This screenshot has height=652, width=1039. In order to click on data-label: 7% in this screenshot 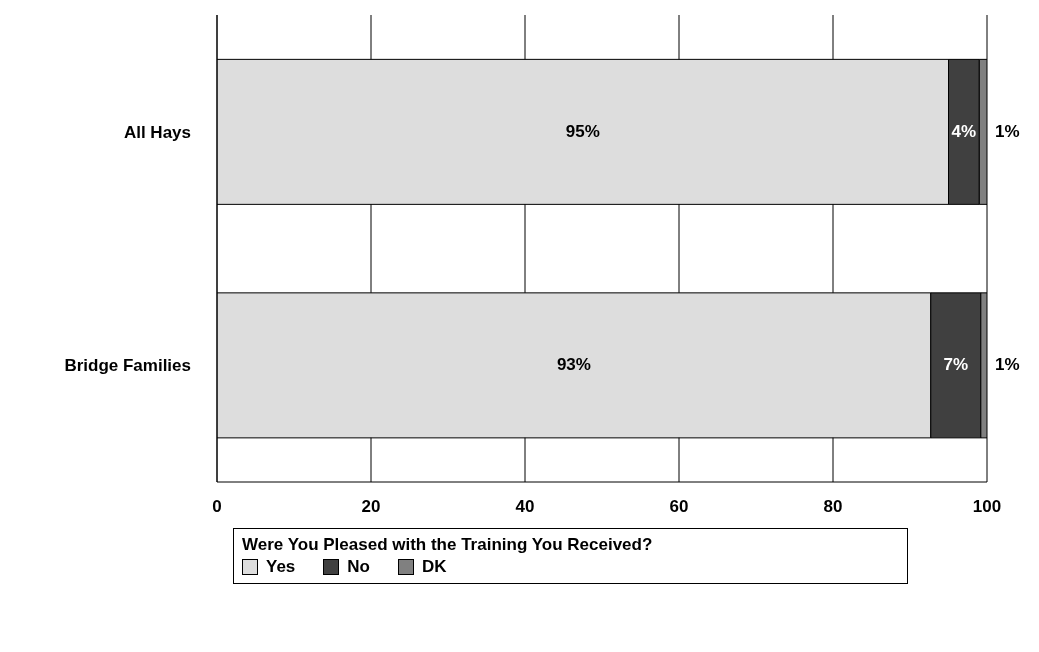, I will do `click(956, 365)`.